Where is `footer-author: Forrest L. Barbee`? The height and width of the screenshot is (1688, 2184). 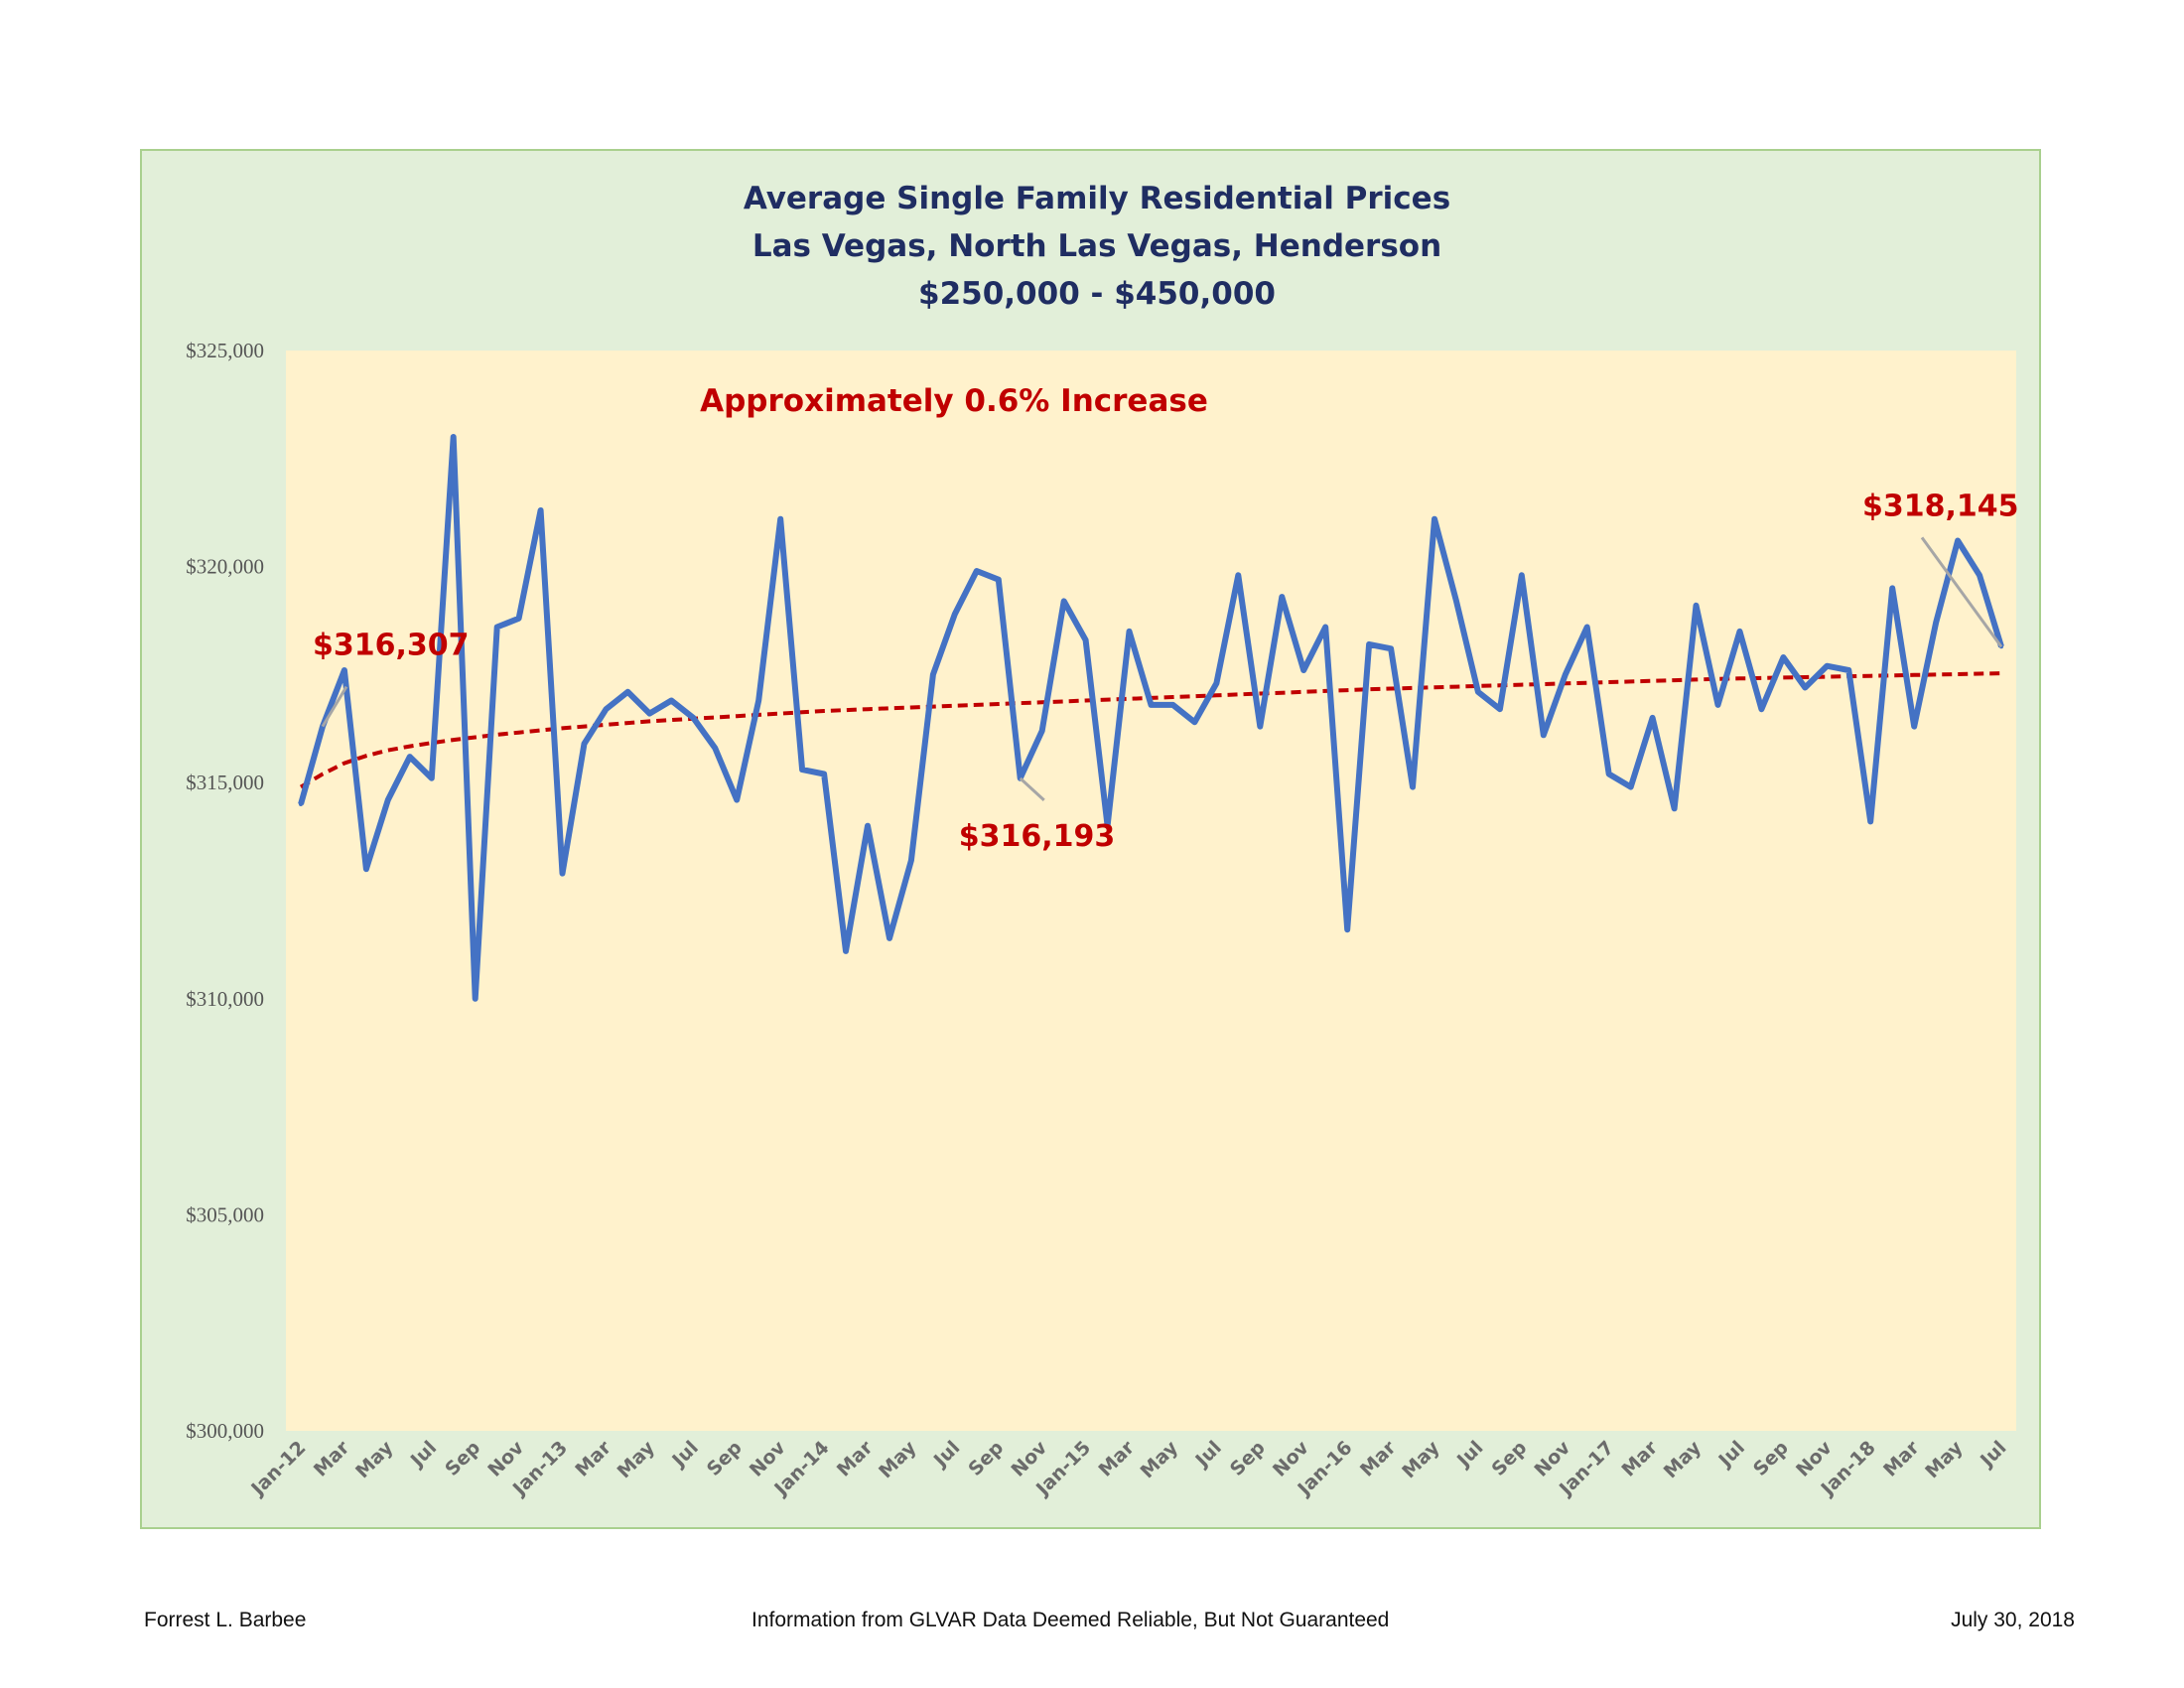
footer-author: Forrest L. Barbee is located at coordinates (225, 1620).